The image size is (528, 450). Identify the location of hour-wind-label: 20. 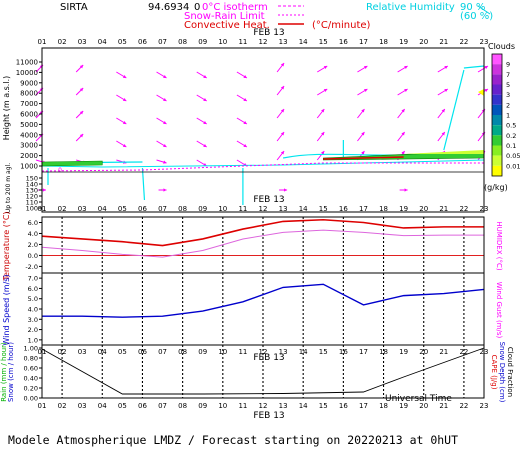
(423, 352).